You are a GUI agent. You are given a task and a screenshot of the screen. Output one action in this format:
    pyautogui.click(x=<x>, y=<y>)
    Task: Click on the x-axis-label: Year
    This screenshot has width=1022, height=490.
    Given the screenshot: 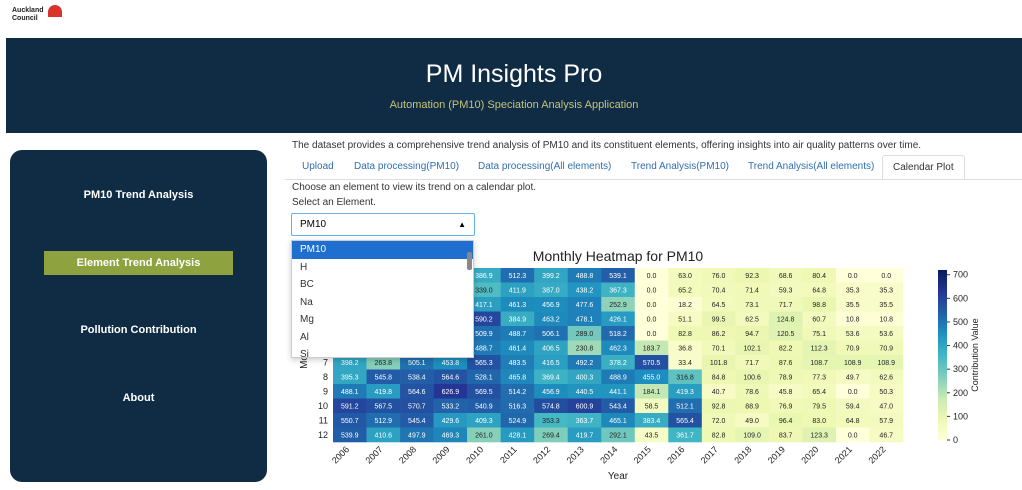 What is the action you would take?
    pyautogui.click(x=618, y=476)
    